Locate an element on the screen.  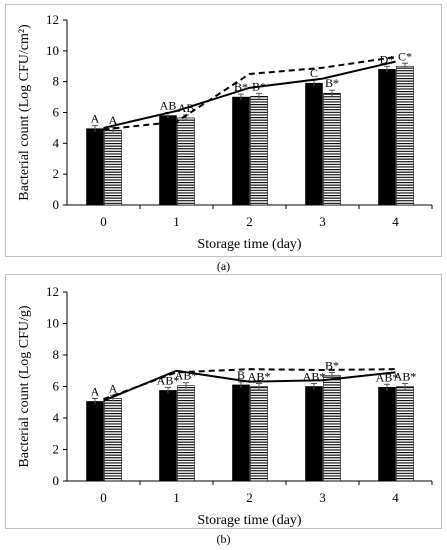
bar-label: C* is located at coordinates (405, 56).